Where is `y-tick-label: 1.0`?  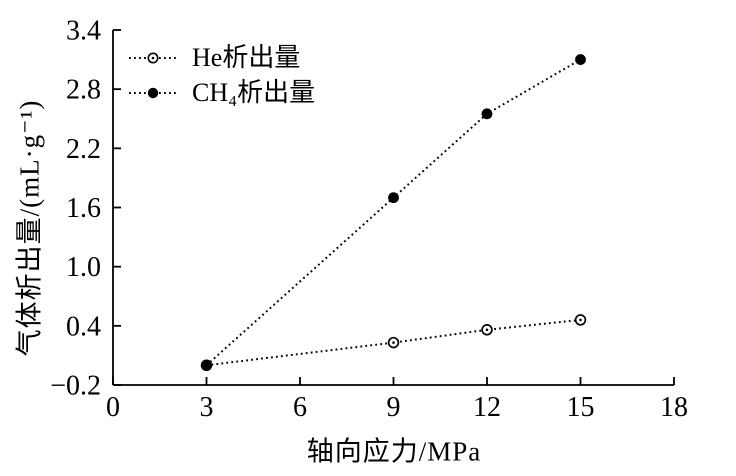 y-tick-label: 1.0 is located at coordinates (83, 267).